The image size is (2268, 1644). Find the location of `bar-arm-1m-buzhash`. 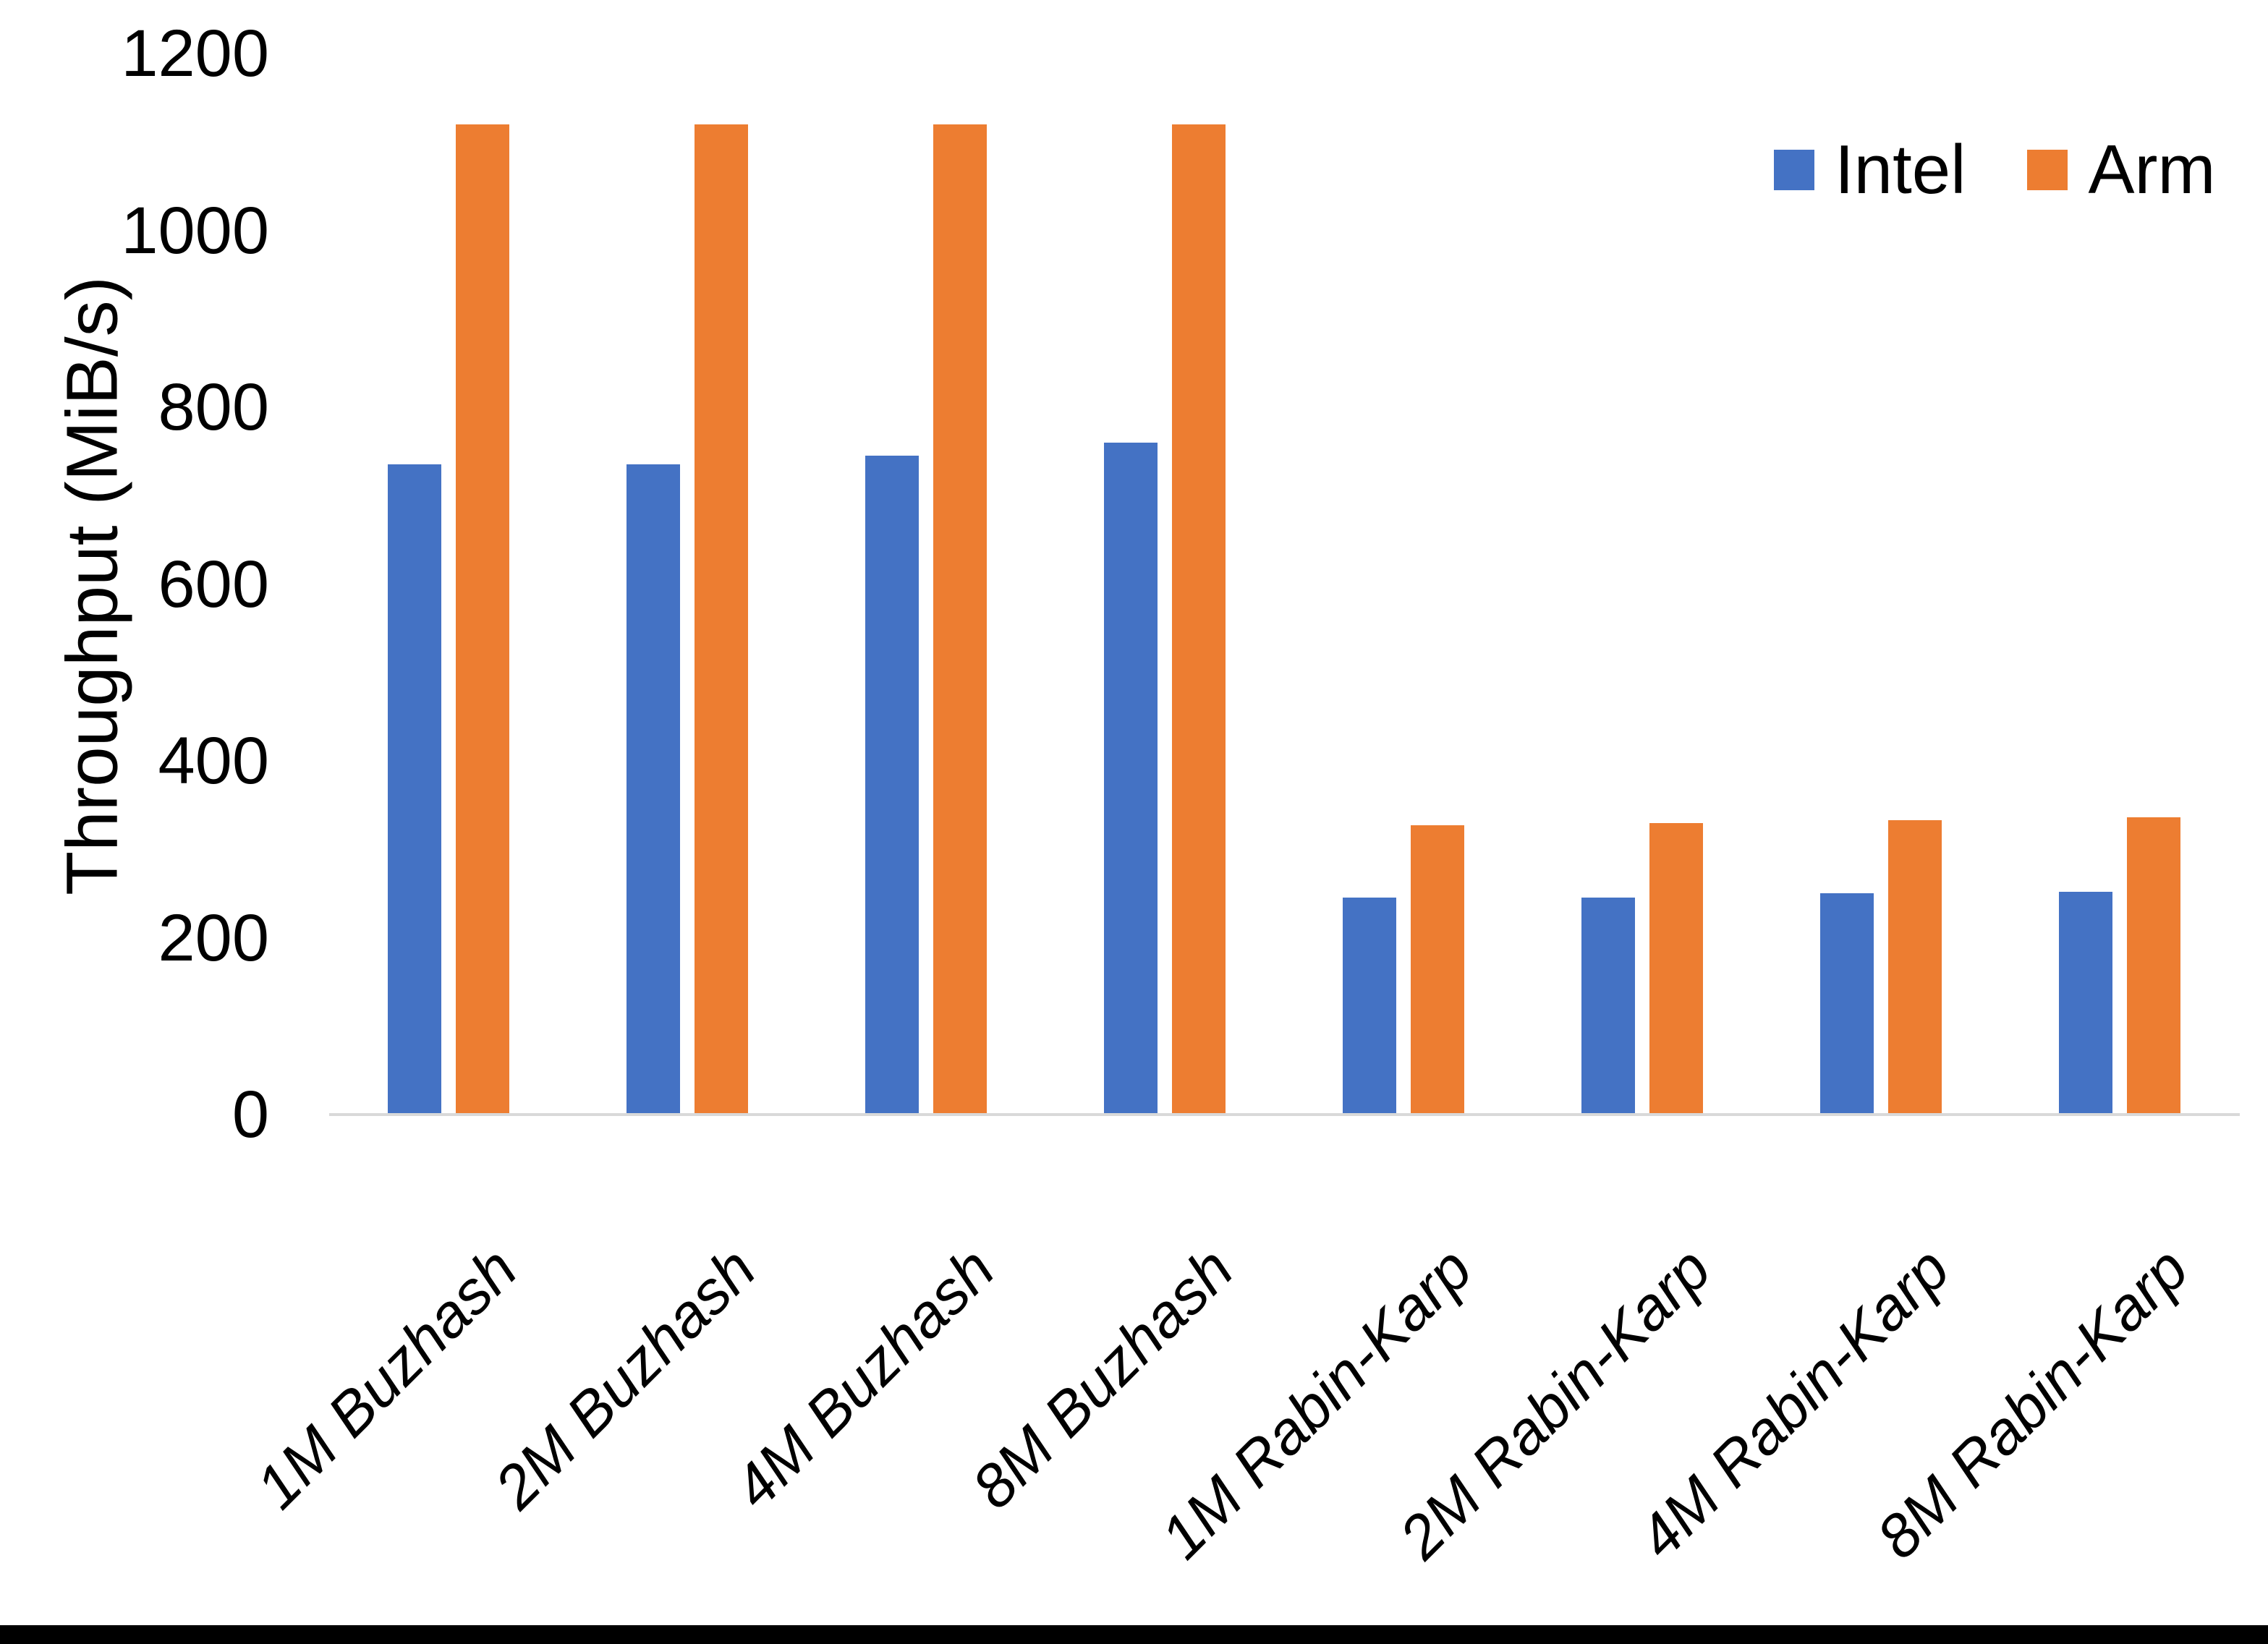

bar-arm-1m-buzhash is located at coordinates (483, 619).